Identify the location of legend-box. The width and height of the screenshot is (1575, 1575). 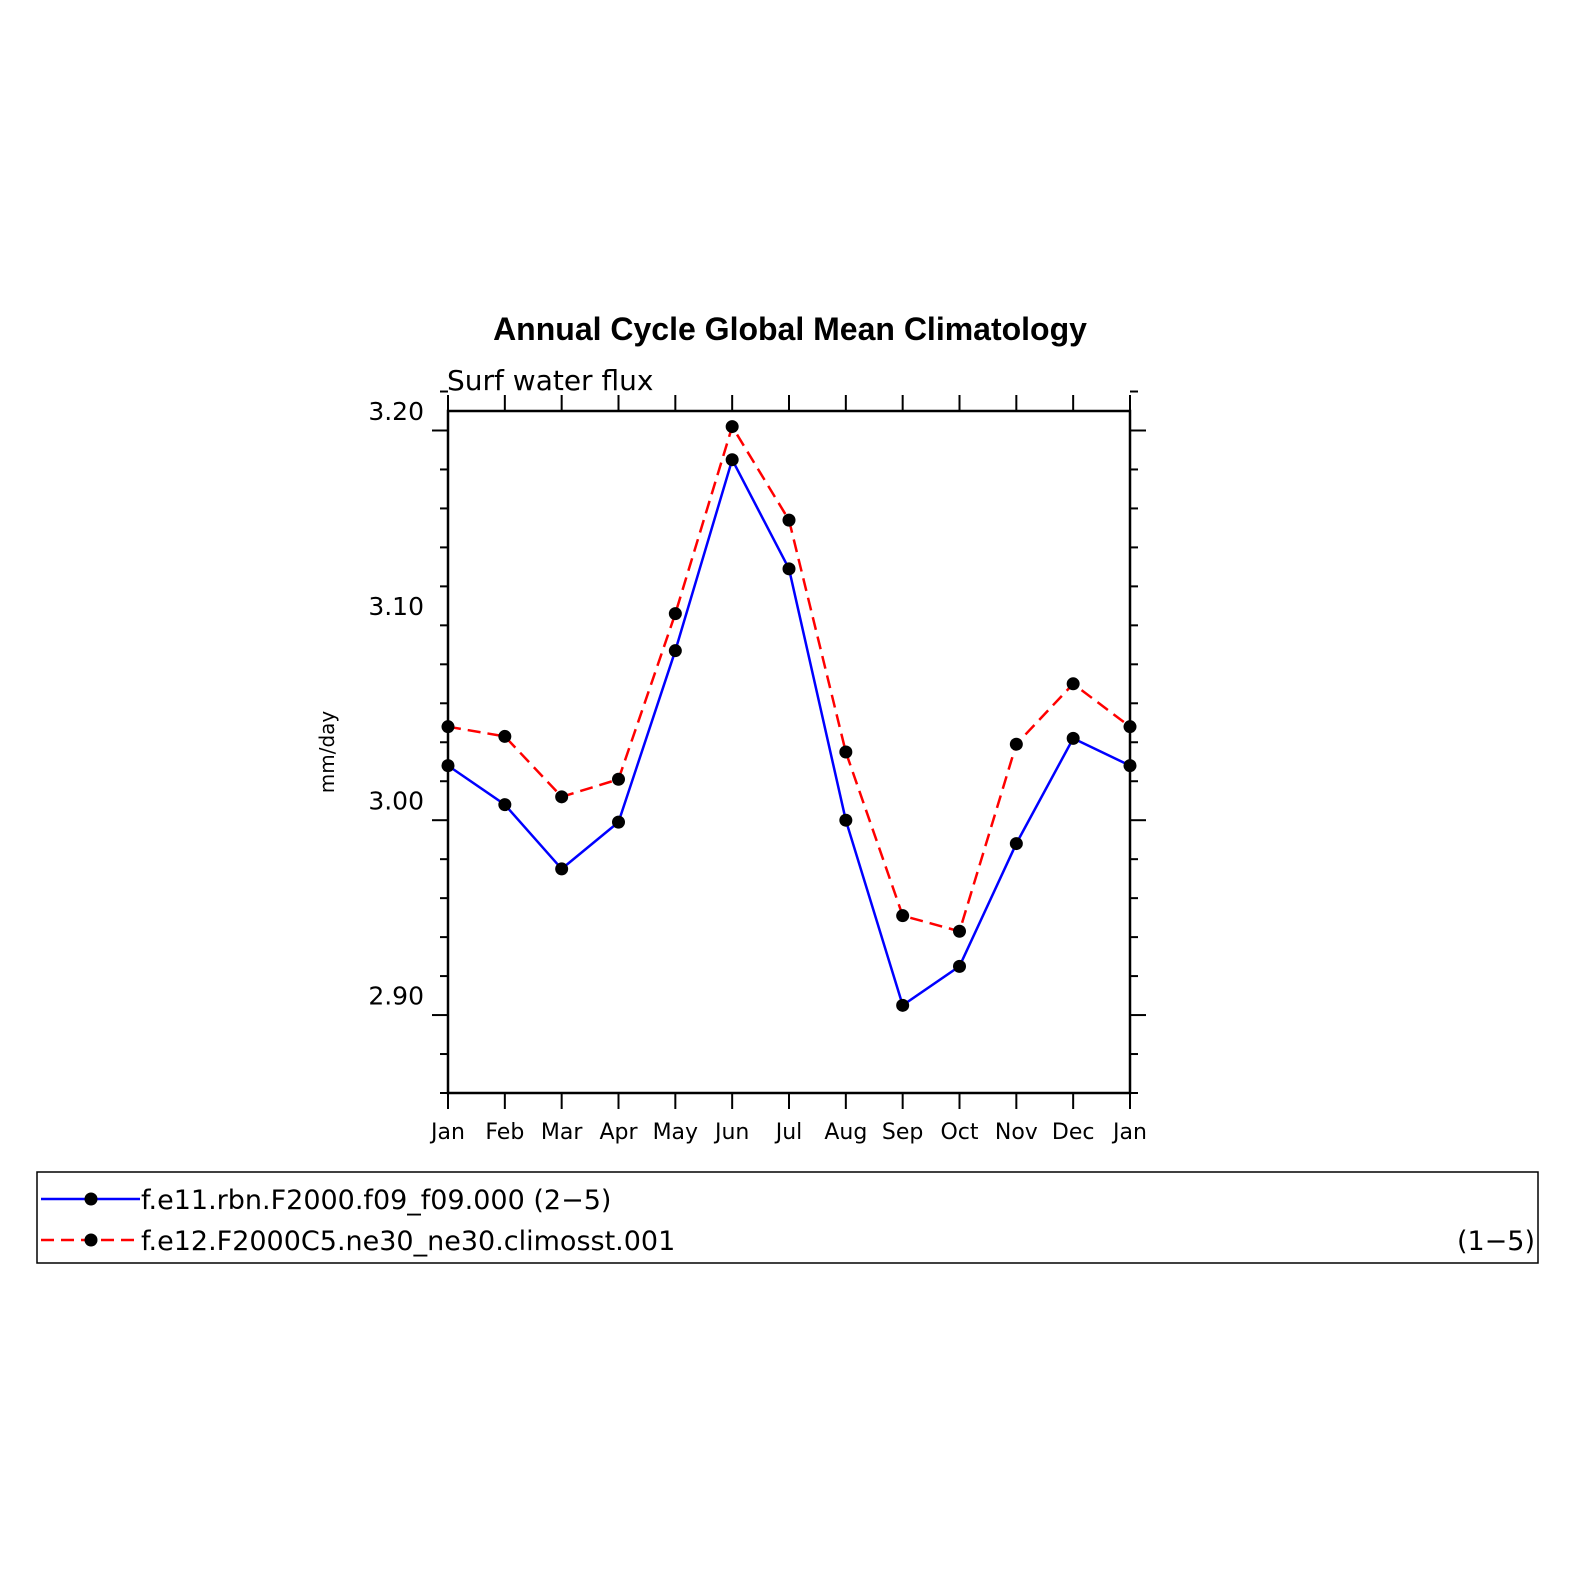
(787, 1217).